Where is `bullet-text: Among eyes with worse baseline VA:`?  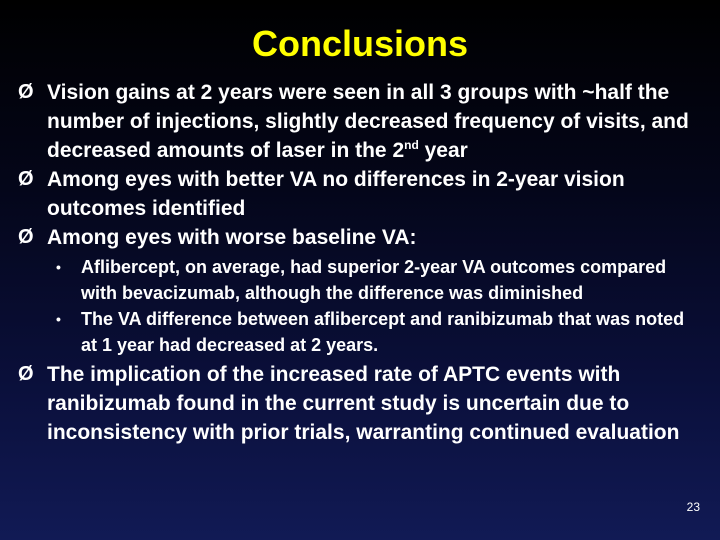
bullet-text: Among eyes with worse baseline VA: is located at coordinates (232, 237).